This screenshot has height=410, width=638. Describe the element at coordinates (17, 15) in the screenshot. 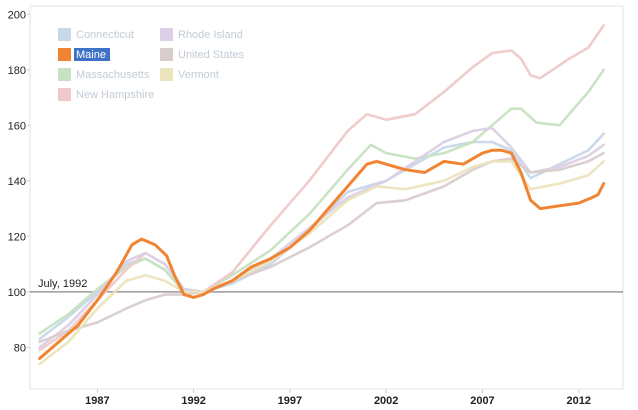

I see `y-tick-label: 200` at that location.